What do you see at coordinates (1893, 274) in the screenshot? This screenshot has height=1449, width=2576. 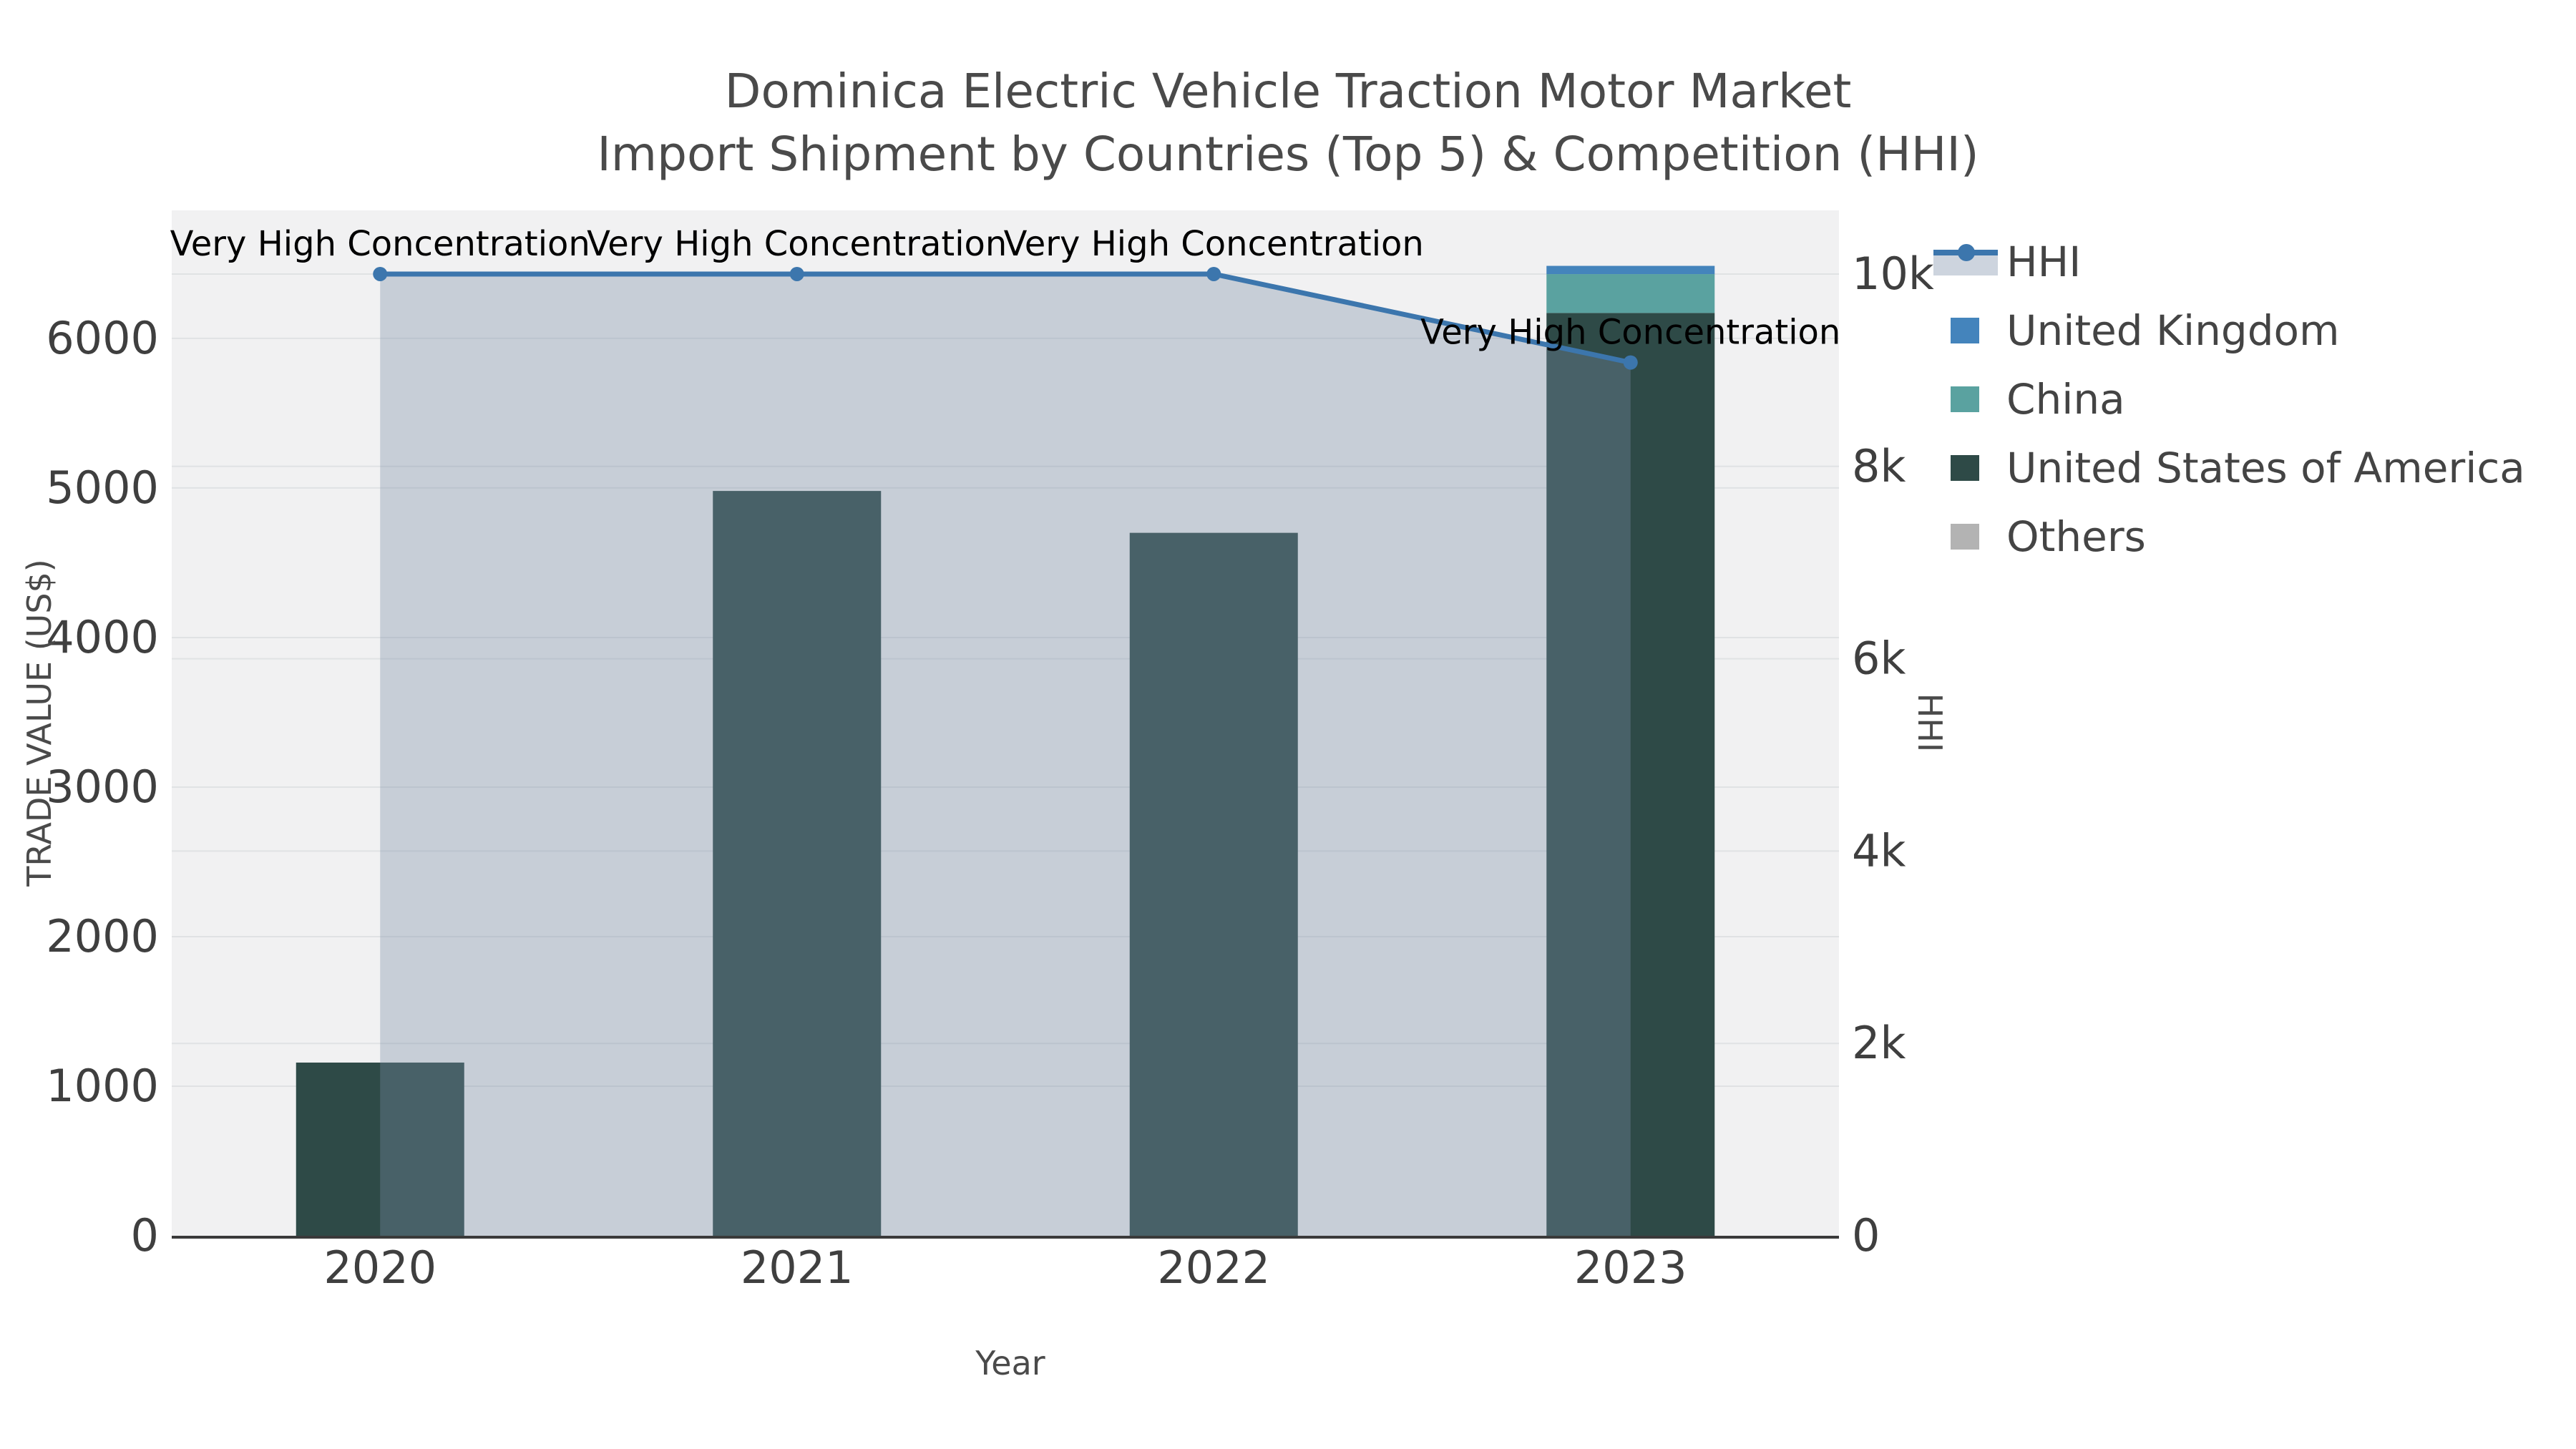 I see `y-right-tick-label: 10k` at bounding box center [1893, 274].